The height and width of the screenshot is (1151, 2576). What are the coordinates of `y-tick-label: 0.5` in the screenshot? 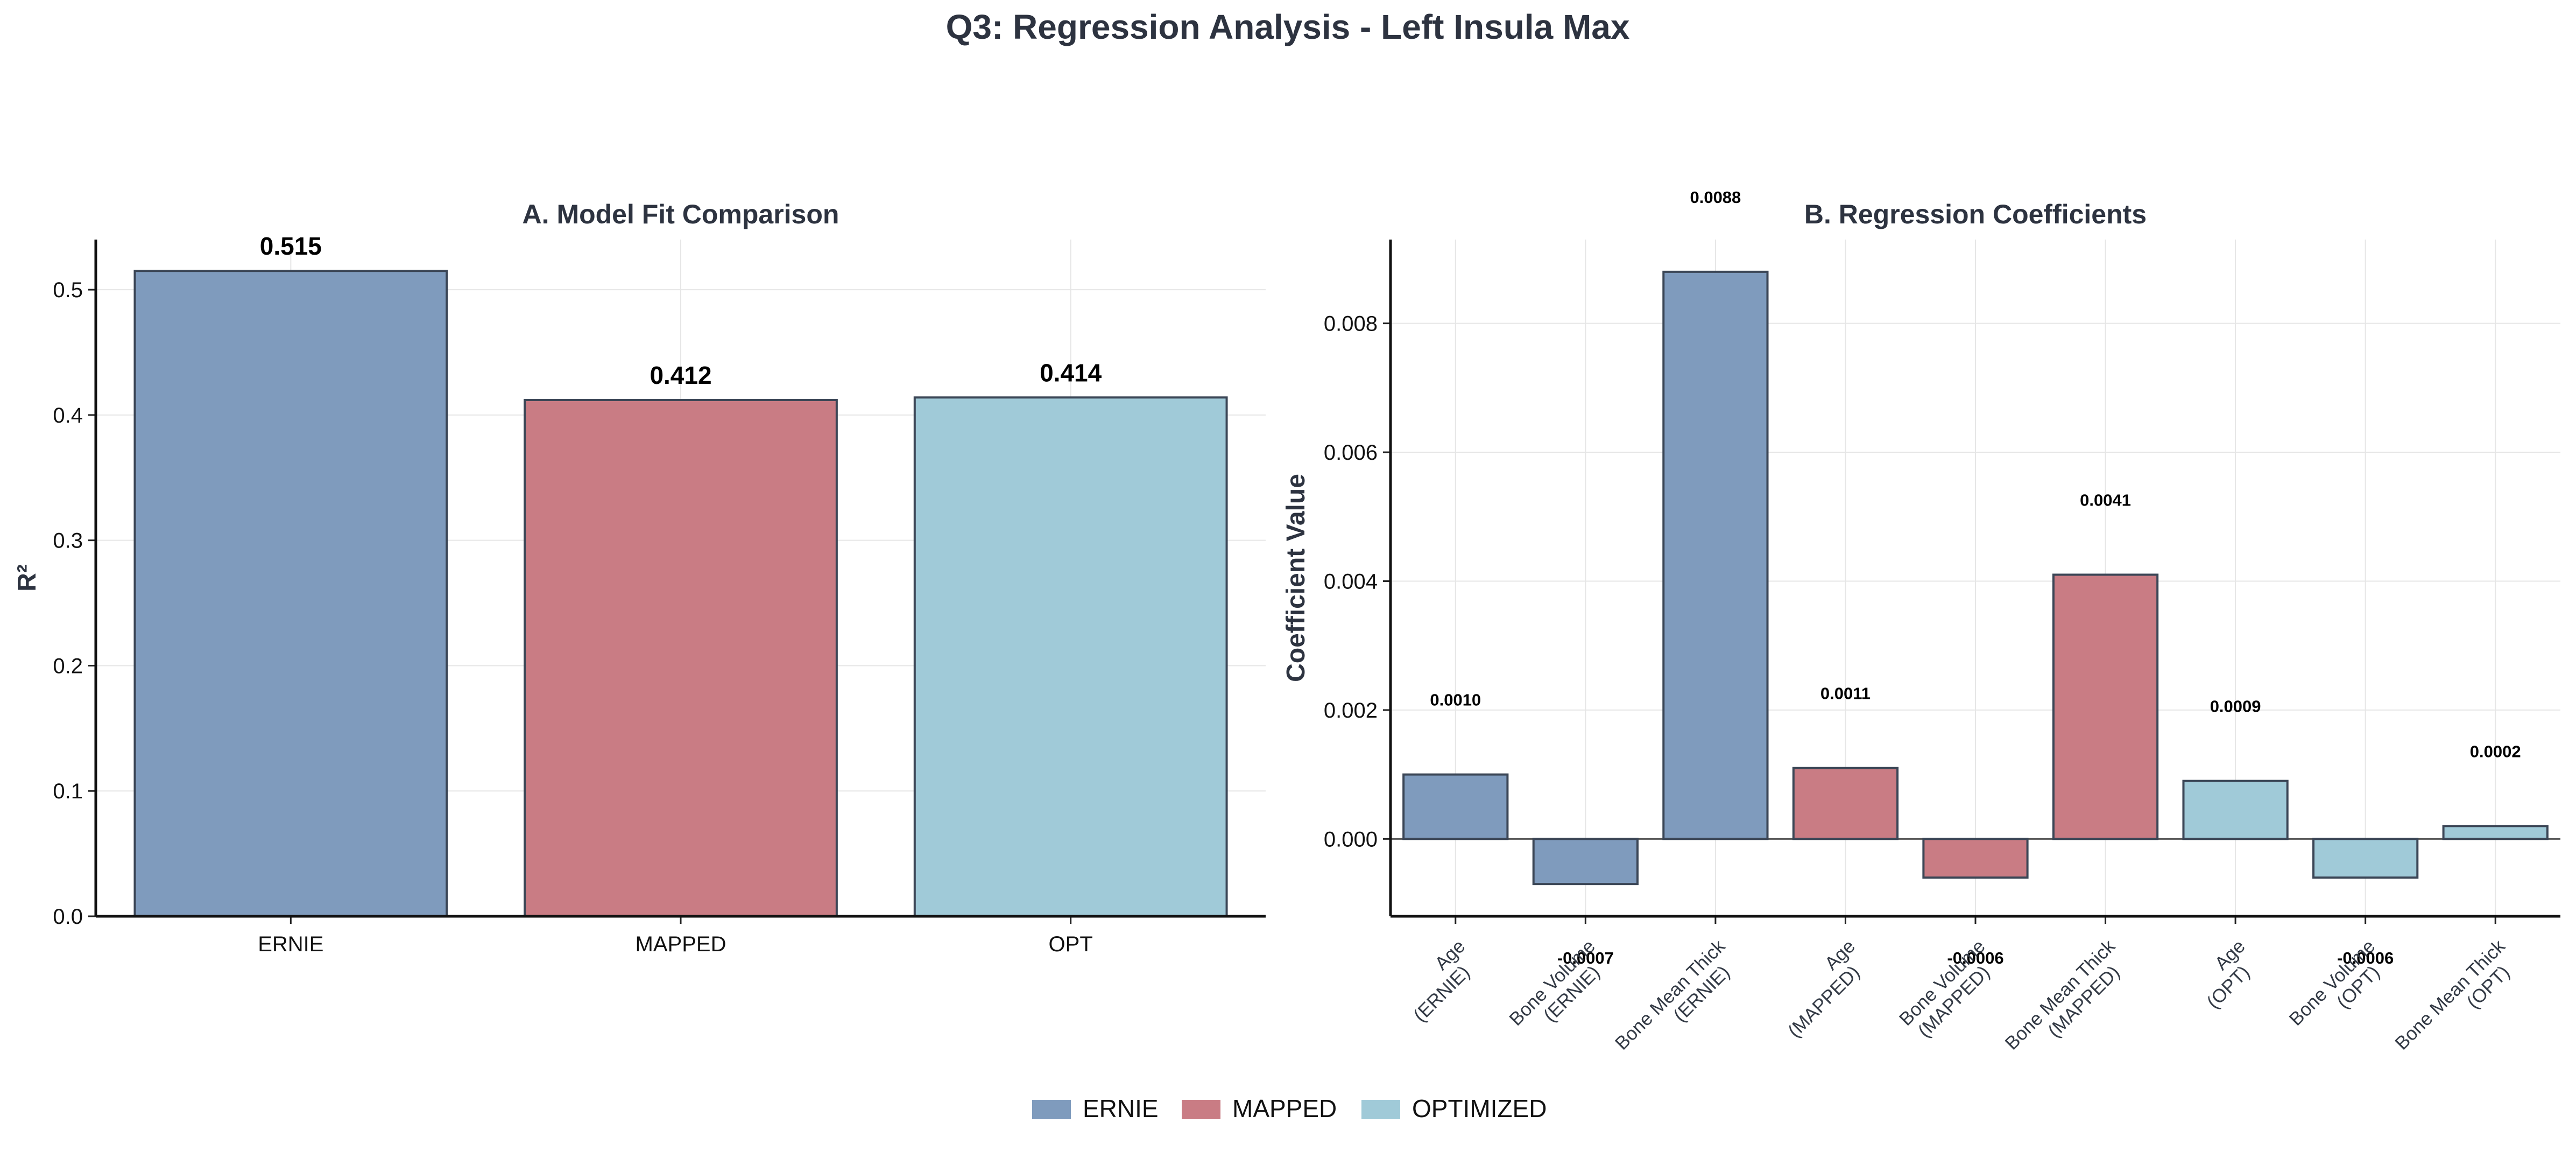 It's located at (68, 290).